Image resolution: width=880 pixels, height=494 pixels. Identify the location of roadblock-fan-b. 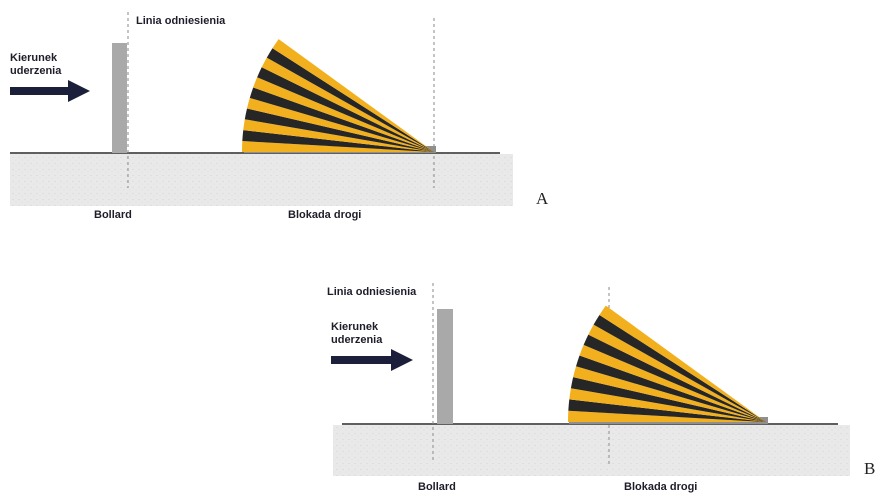
(667, 363).